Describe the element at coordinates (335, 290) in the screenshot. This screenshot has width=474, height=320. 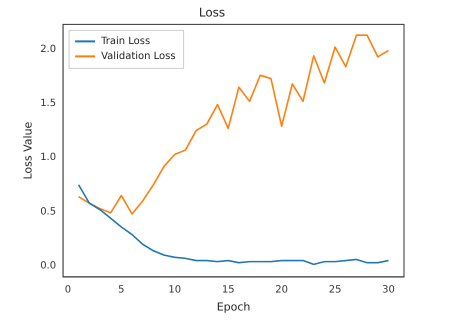
I see `x-tick-label: 25` at that location.